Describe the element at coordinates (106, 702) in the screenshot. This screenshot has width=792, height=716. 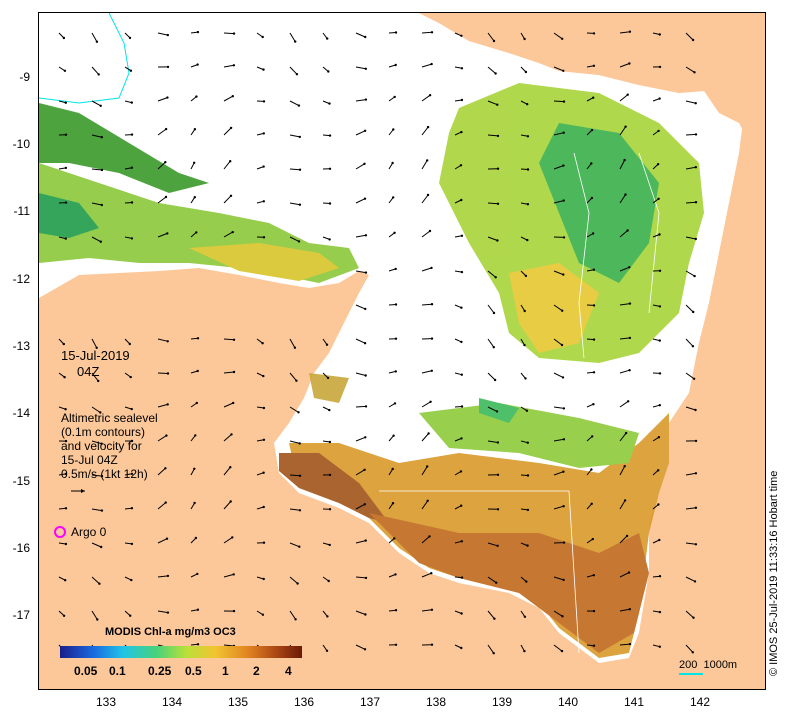
I see `lon-label: 133` at that location.